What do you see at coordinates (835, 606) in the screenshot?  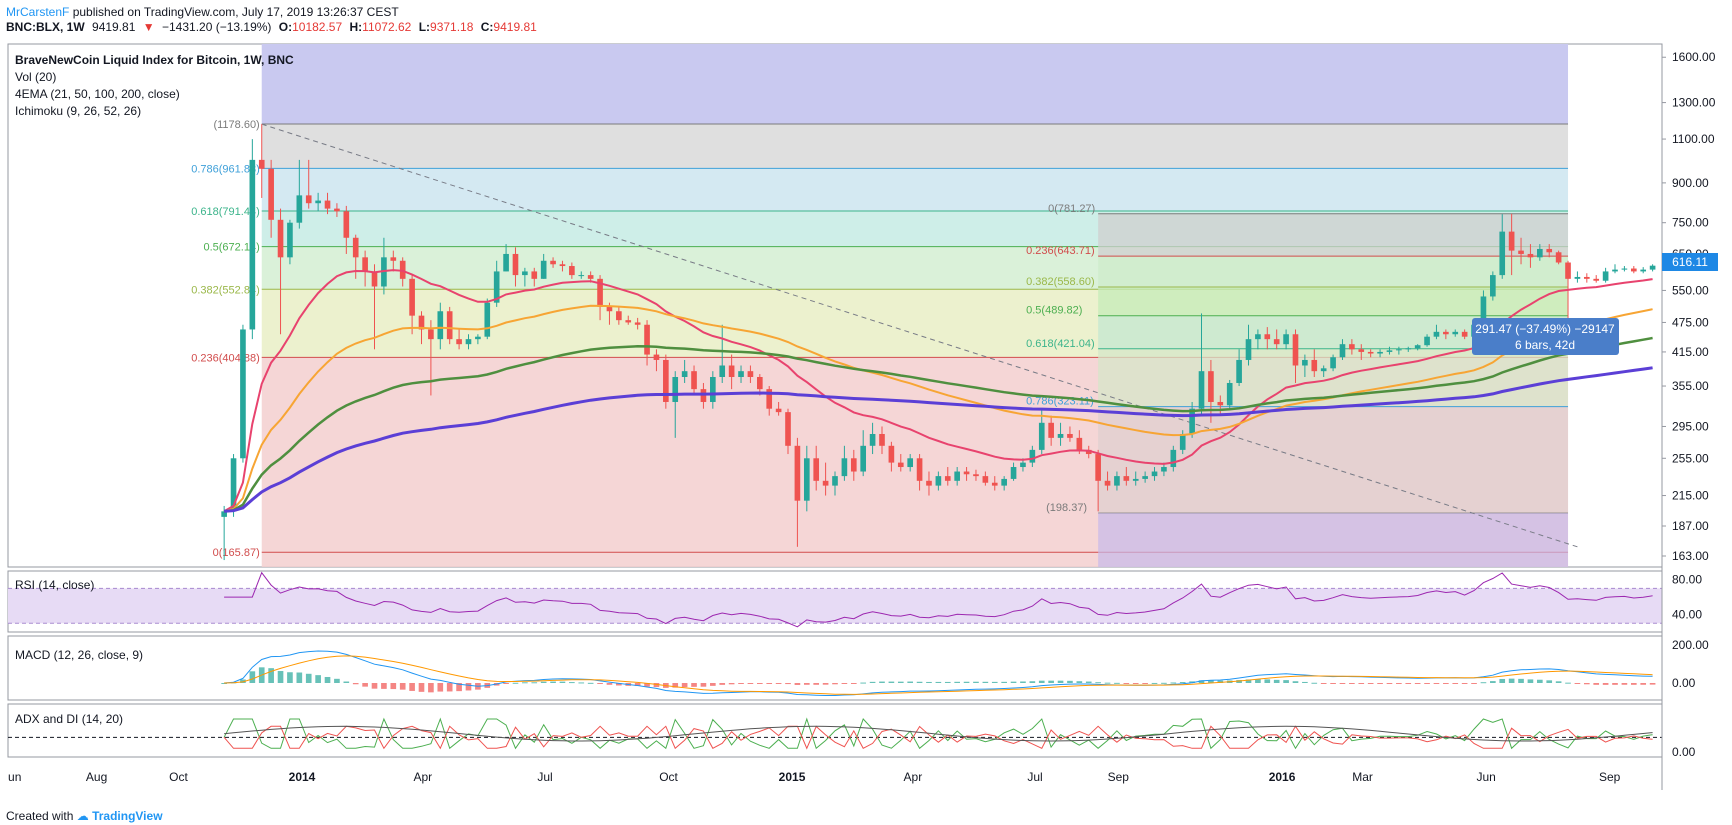 I see `rsi-band` at bounding box center [835, 606].